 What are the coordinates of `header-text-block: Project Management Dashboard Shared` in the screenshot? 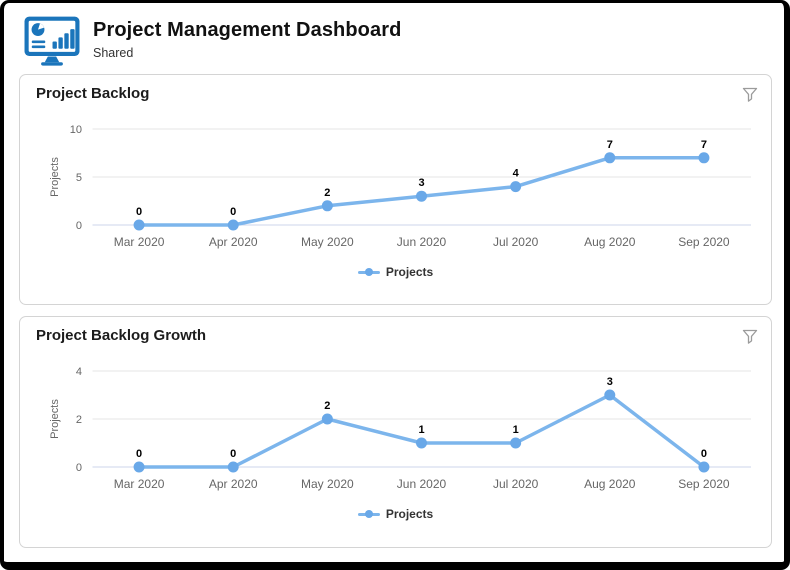 It's located at (247, 37).